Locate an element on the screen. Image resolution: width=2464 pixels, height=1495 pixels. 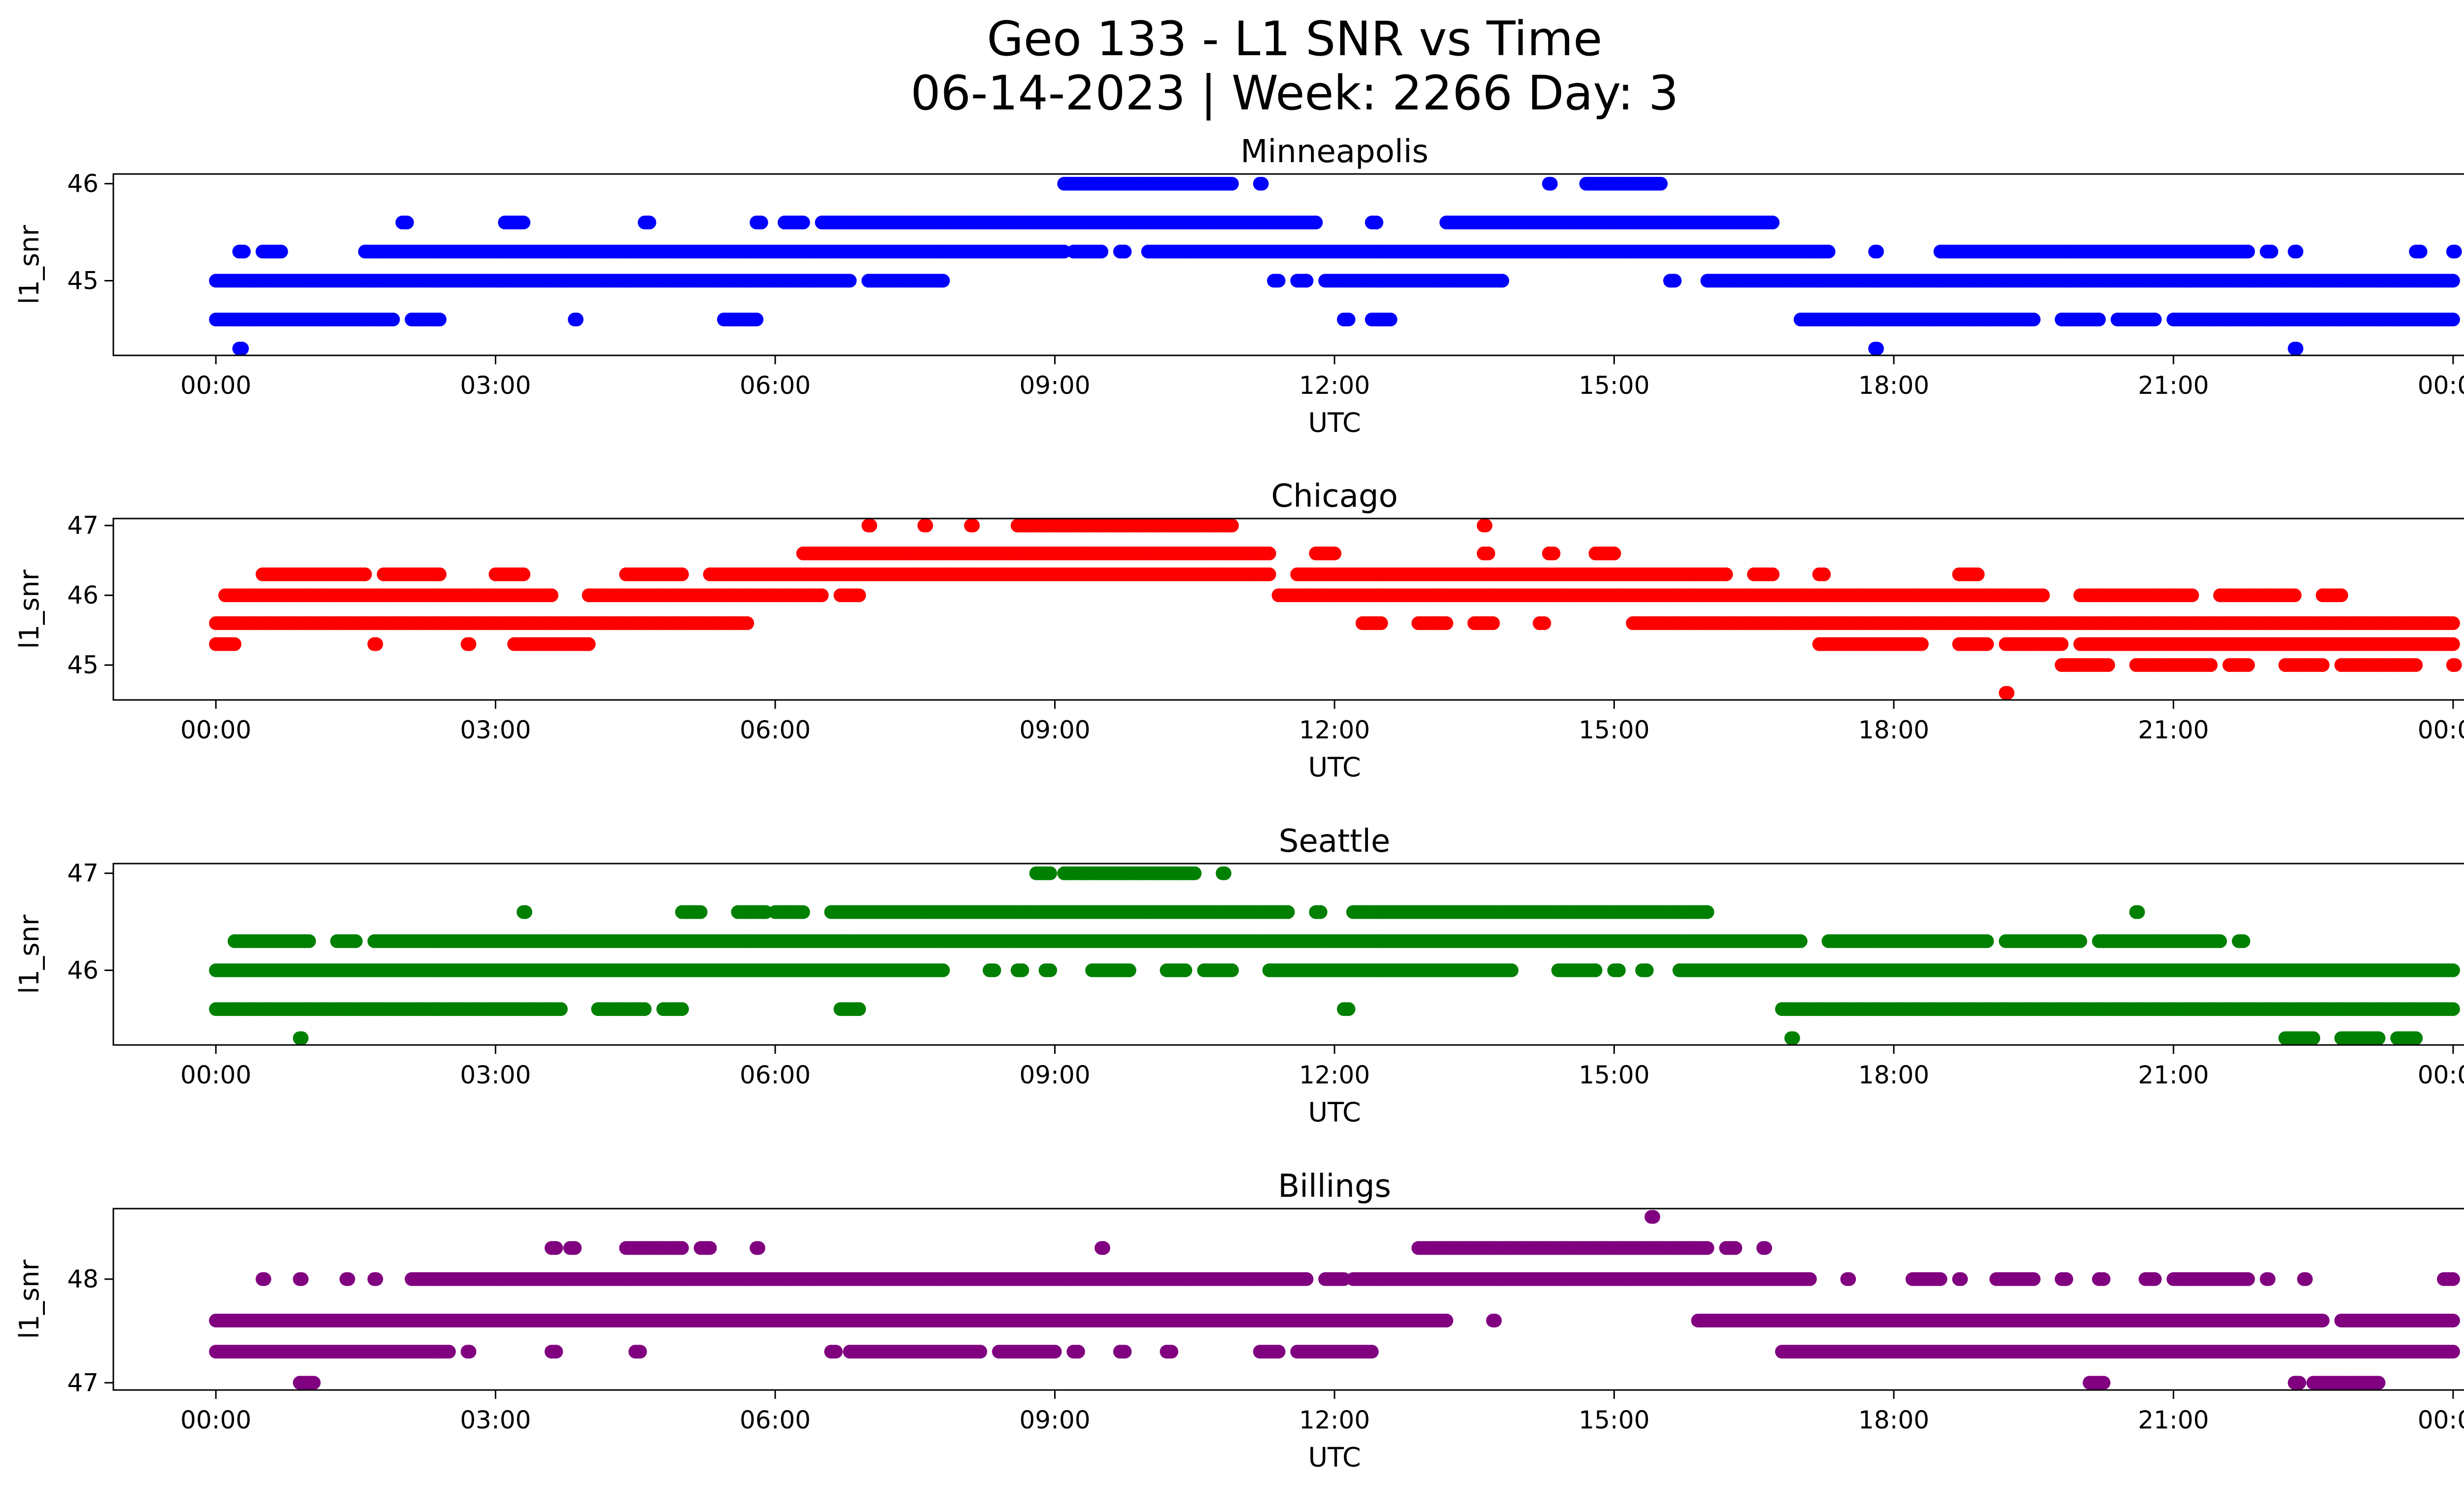
x-tick-label: 18:00 is located at coordinates (1893, 730).